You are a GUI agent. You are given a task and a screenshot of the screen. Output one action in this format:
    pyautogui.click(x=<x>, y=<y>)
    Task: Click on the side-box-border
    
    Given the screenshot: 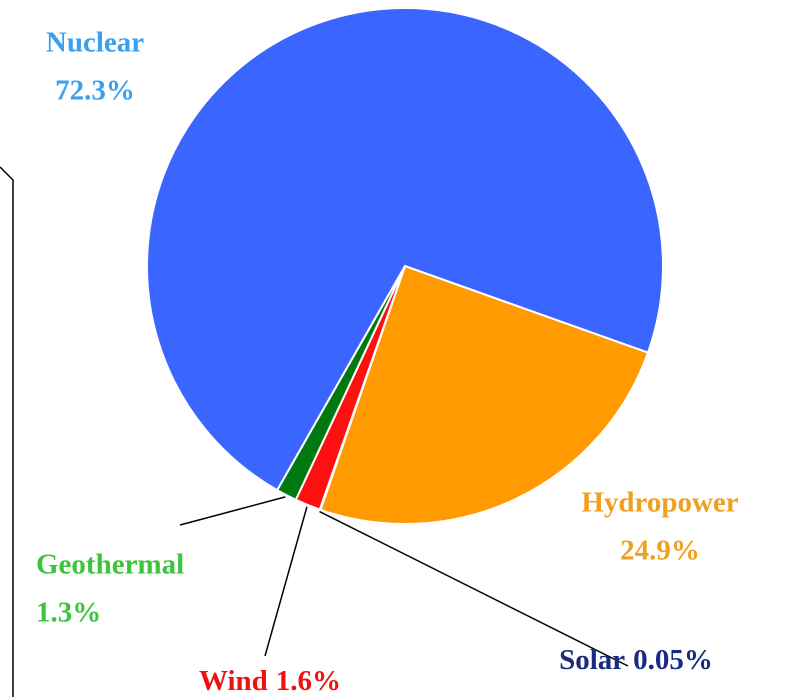 What is the action you would take?
    pyautogui.click(x=7, y=431)
    